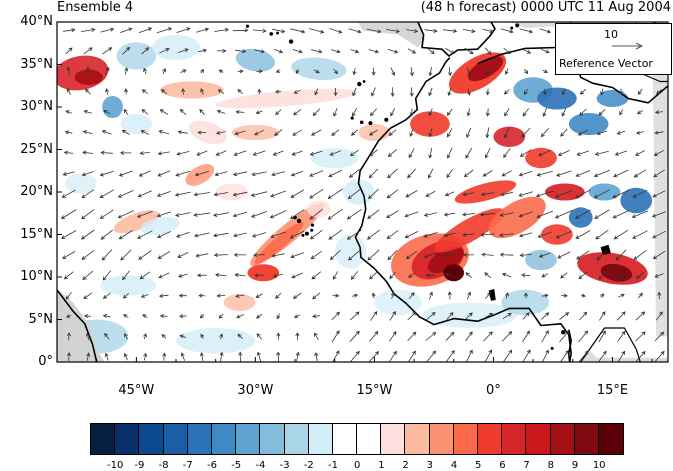 The image size is (673, 471). I want to click on colorbar-label: -7, so click(187, 465).